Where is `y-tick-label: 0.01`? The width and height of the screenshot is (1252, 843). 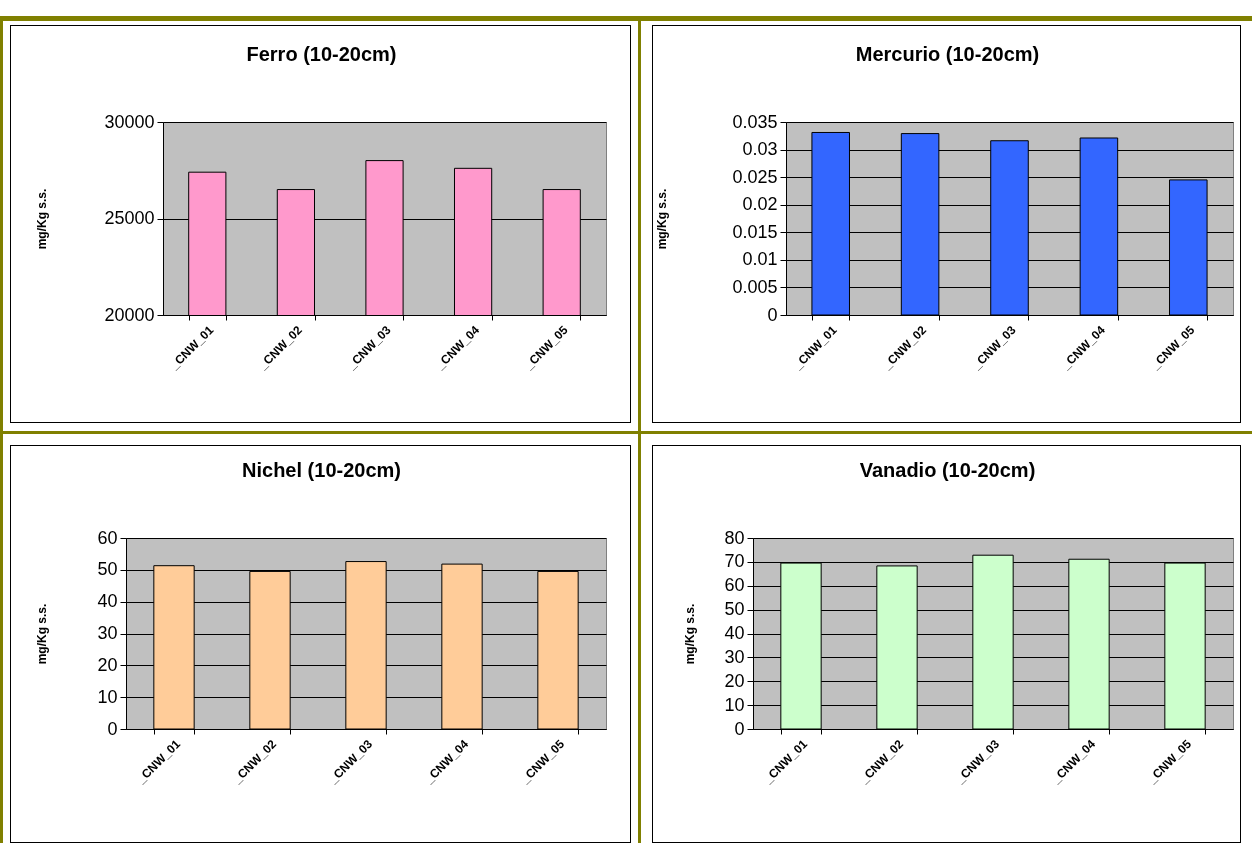 y-tick-label: 0.01 is located at coordinates (760, 259).